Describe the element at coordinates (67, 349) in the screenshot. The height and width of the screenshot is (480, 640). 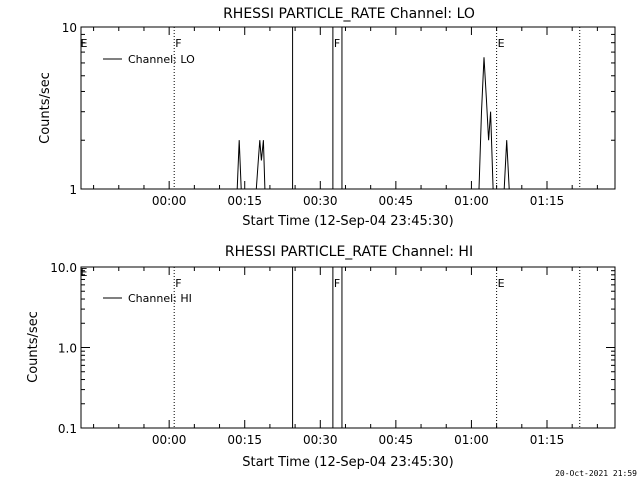
I see `y-tick-label: 1.0` at that location.